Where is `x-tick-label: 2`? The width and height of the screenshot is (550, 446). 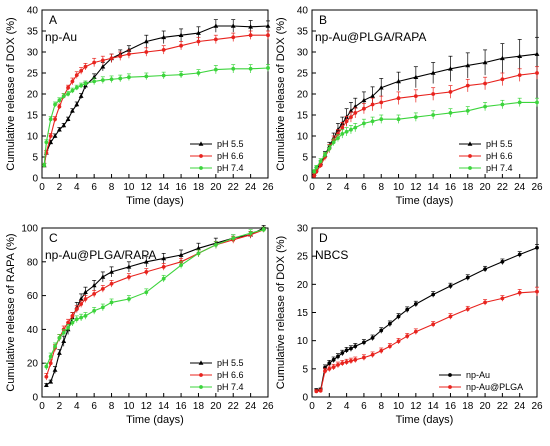
x-tick-label: 2 is located at coordinates (330, 187).